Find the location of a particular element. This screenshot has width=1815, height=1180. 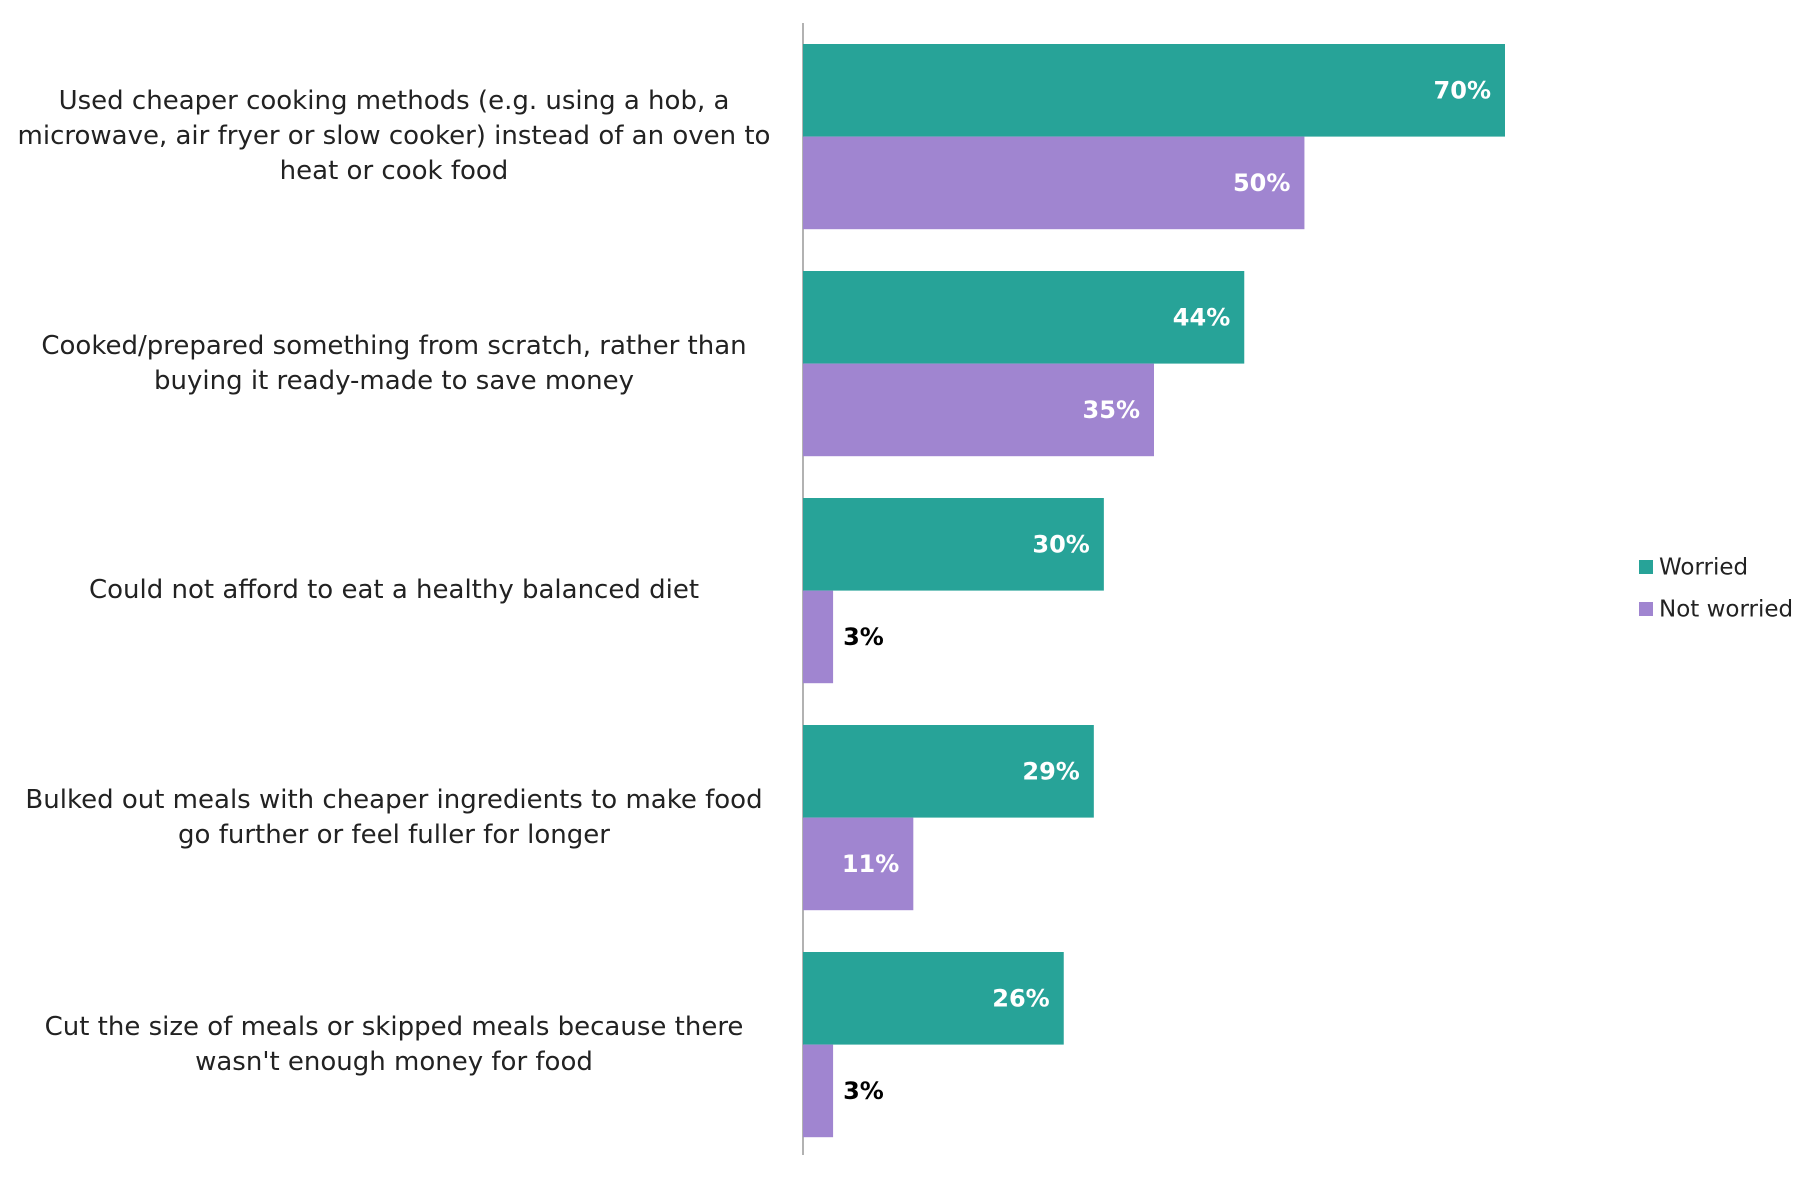

value-label: 30% is located at coordinates (1060, 544).